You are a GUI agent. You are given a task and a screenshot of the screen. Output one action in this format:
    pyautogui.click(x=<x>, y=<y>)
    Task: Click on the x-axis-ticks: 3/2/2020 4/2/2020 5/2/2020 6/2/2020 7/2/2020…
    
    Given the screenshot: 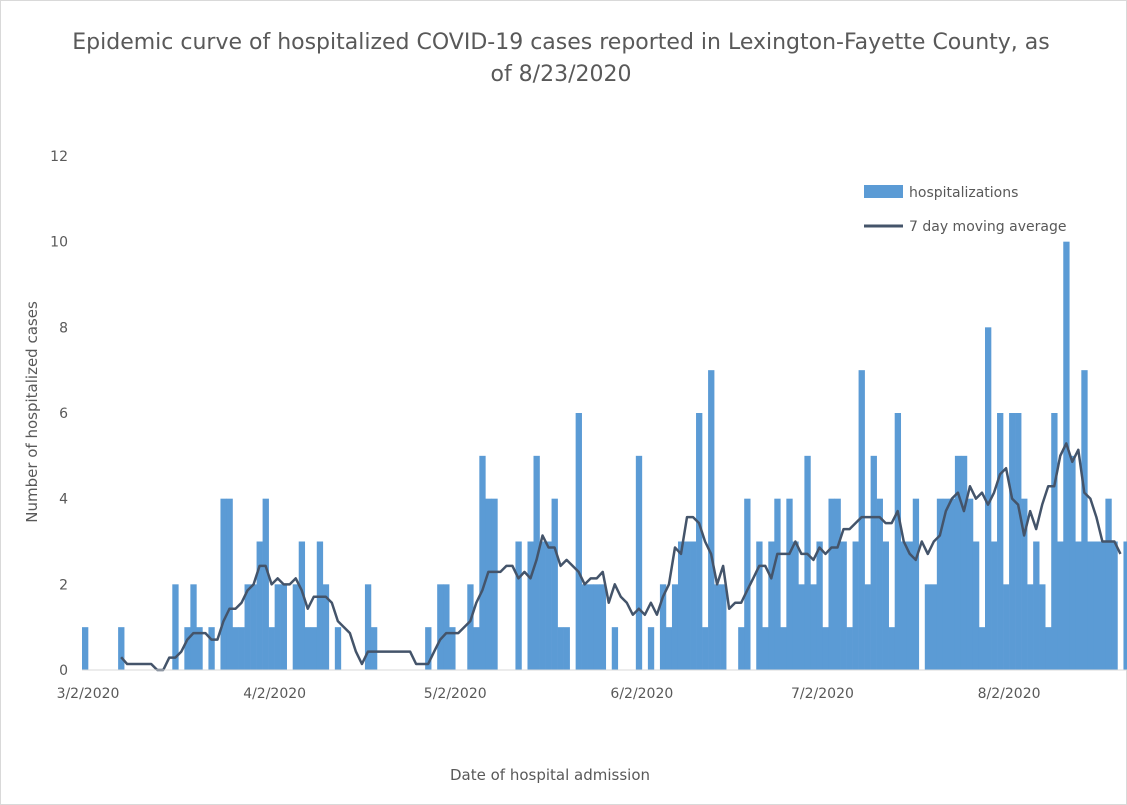 What is the action you would take?
    pyautogui.click(x=549, y=694)
    